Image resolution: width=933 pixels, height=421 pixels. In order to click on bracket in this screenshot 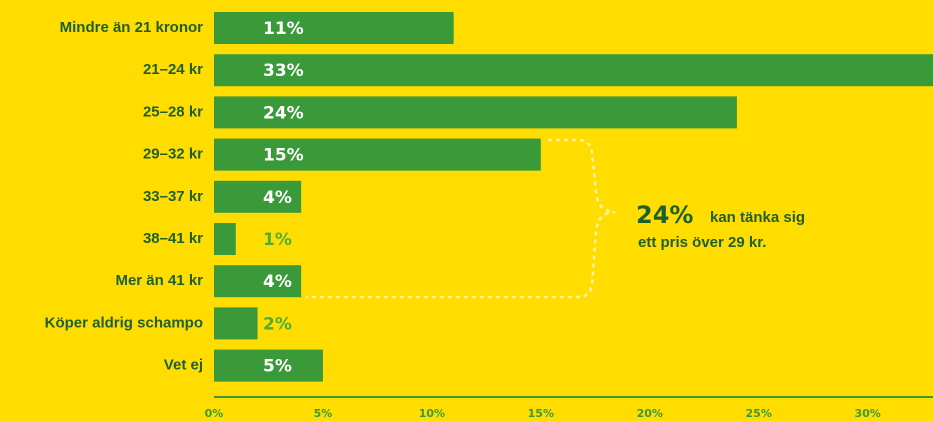, I will do `click(461, 218)`.